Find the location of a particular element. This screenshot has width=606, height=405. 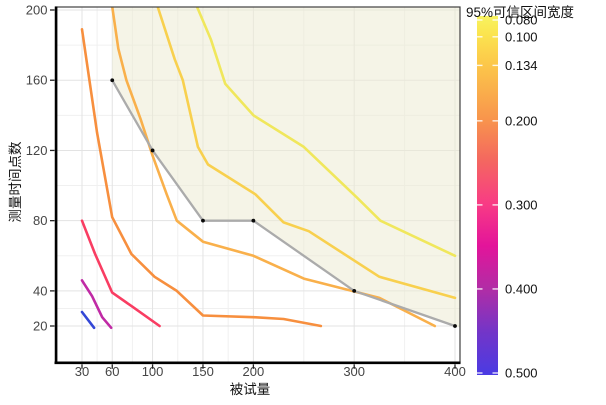

colorbar-label: 0.080 is located at coordinates (521, 20).